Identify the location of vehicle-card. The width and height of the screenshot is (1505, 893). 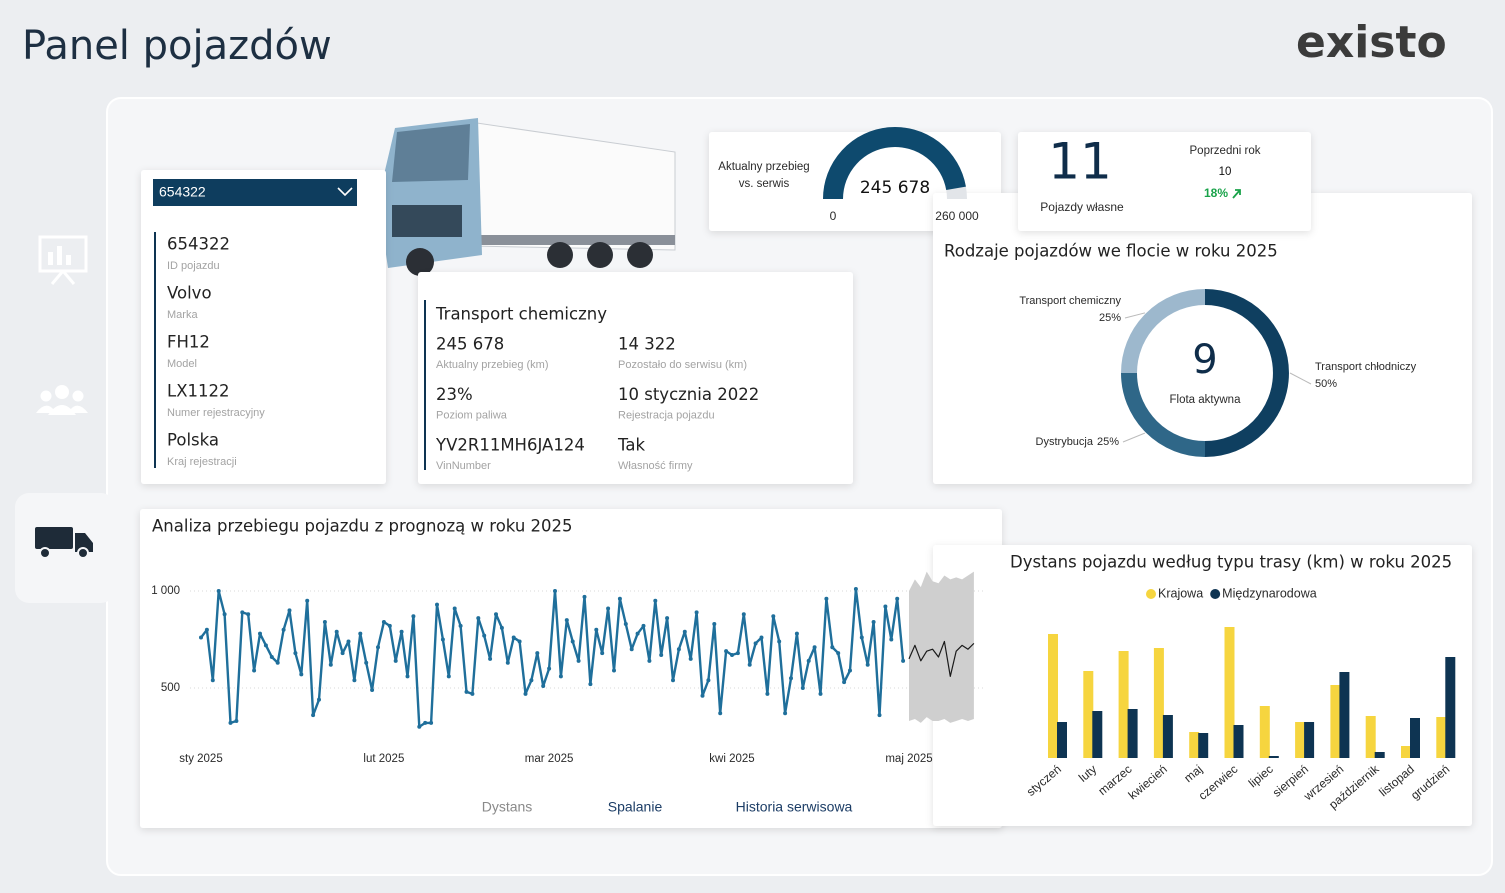
(263, 327).